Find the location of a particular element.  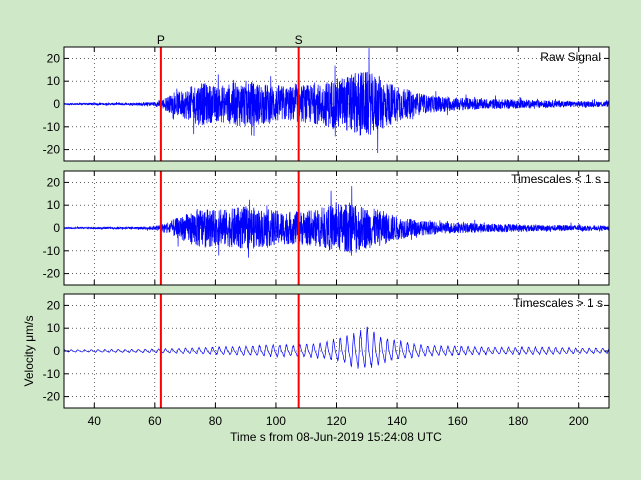

x-tick-label: 80 is located at coordinates (216, 421).